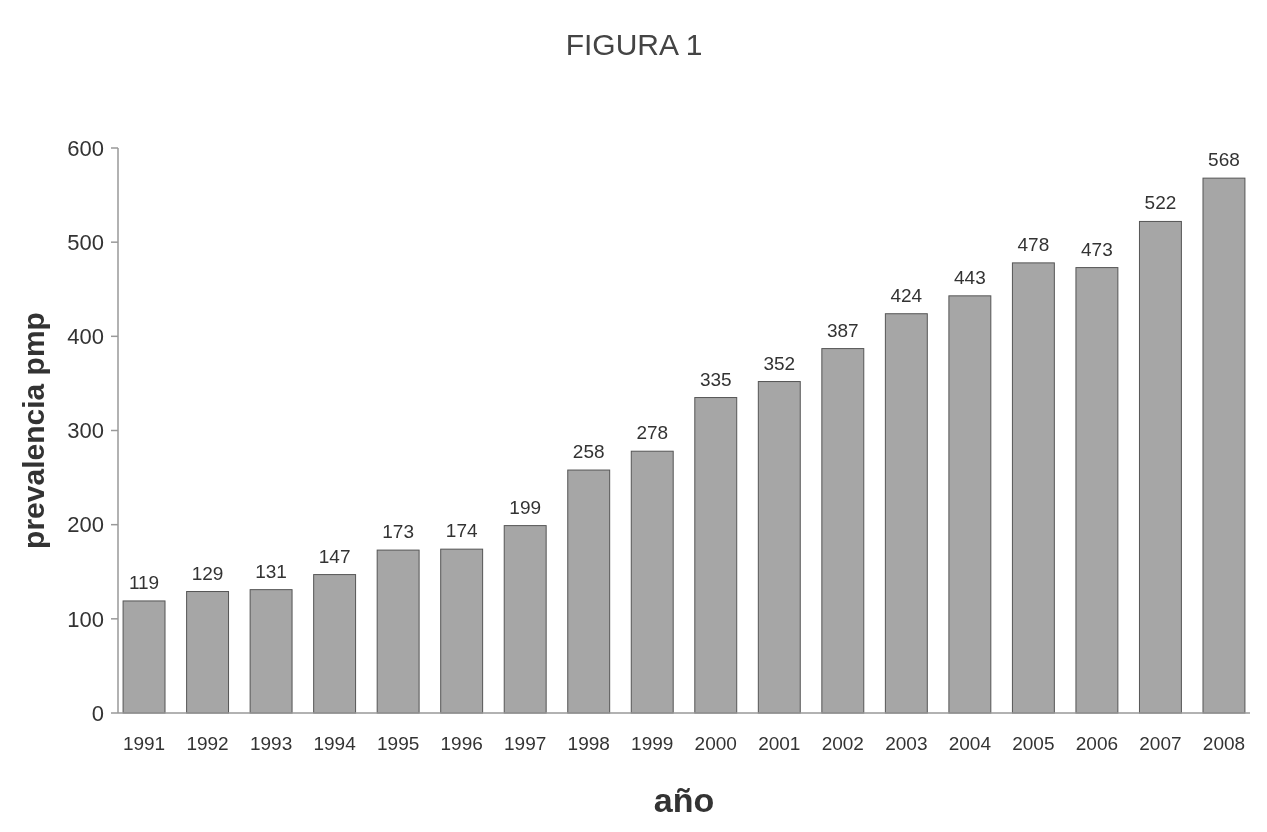 The height and width of the screenshot is (832, 1267). Describe the element at coordinates (85, 619) in the screenshot. I see `y-tick-label: 100` at that location.